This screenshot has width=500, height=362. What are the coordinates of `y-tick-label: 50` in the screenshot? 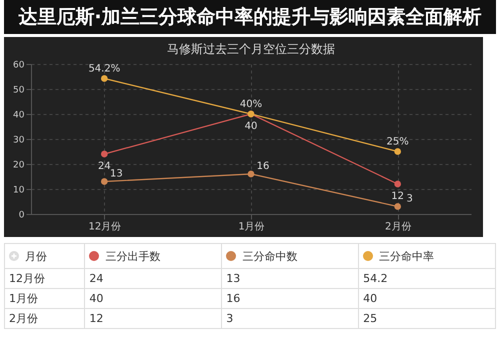 It's located at (19, 91).